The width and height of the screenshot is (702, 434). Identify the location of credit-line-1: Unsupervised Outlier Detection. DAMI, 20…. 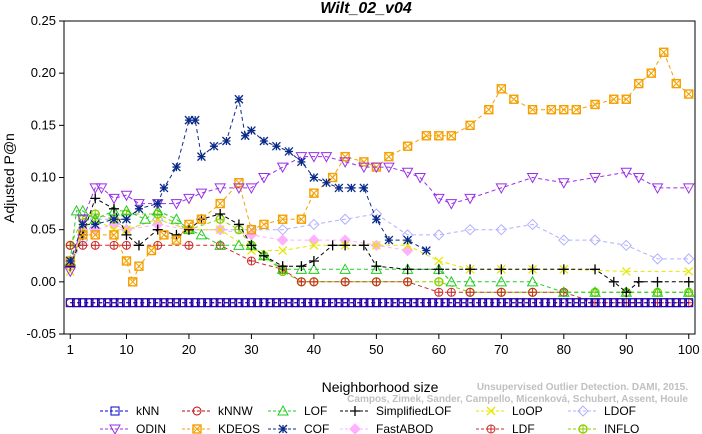
(582, 387).